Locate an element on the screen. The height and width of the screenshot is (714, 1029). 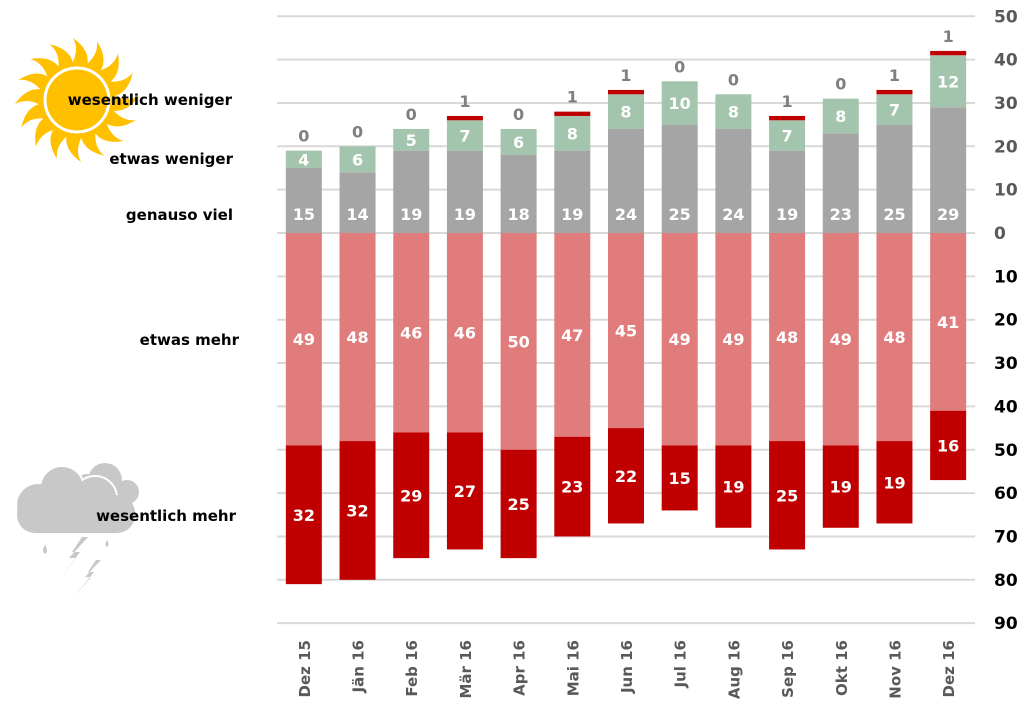
data-label: 4 is located at coordinates (303, 159).